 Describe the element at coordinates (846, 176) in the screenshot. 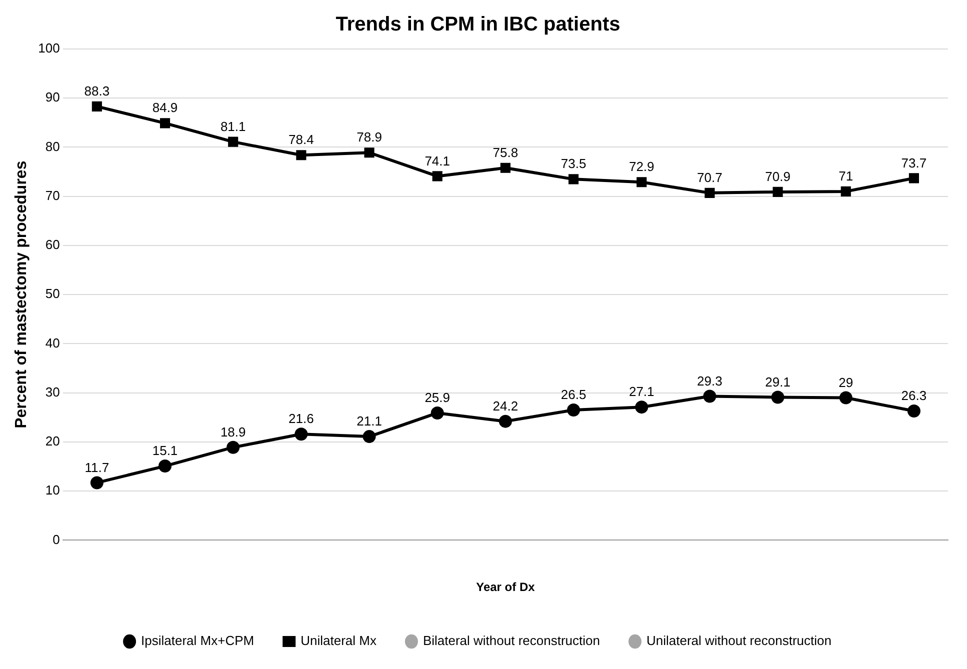

I see `data-label: 71` at that location.